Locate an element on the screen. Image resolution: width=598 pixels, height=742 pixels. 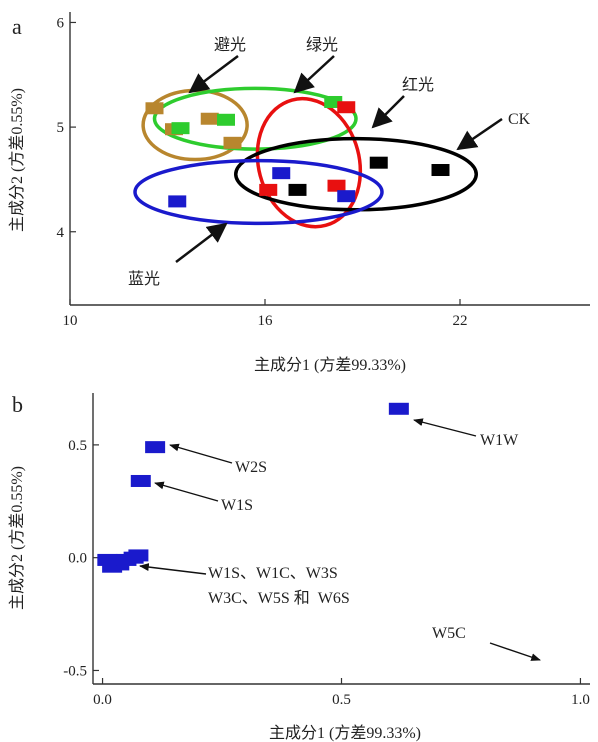
arrow-w1s is located at coordinates (186, 491).